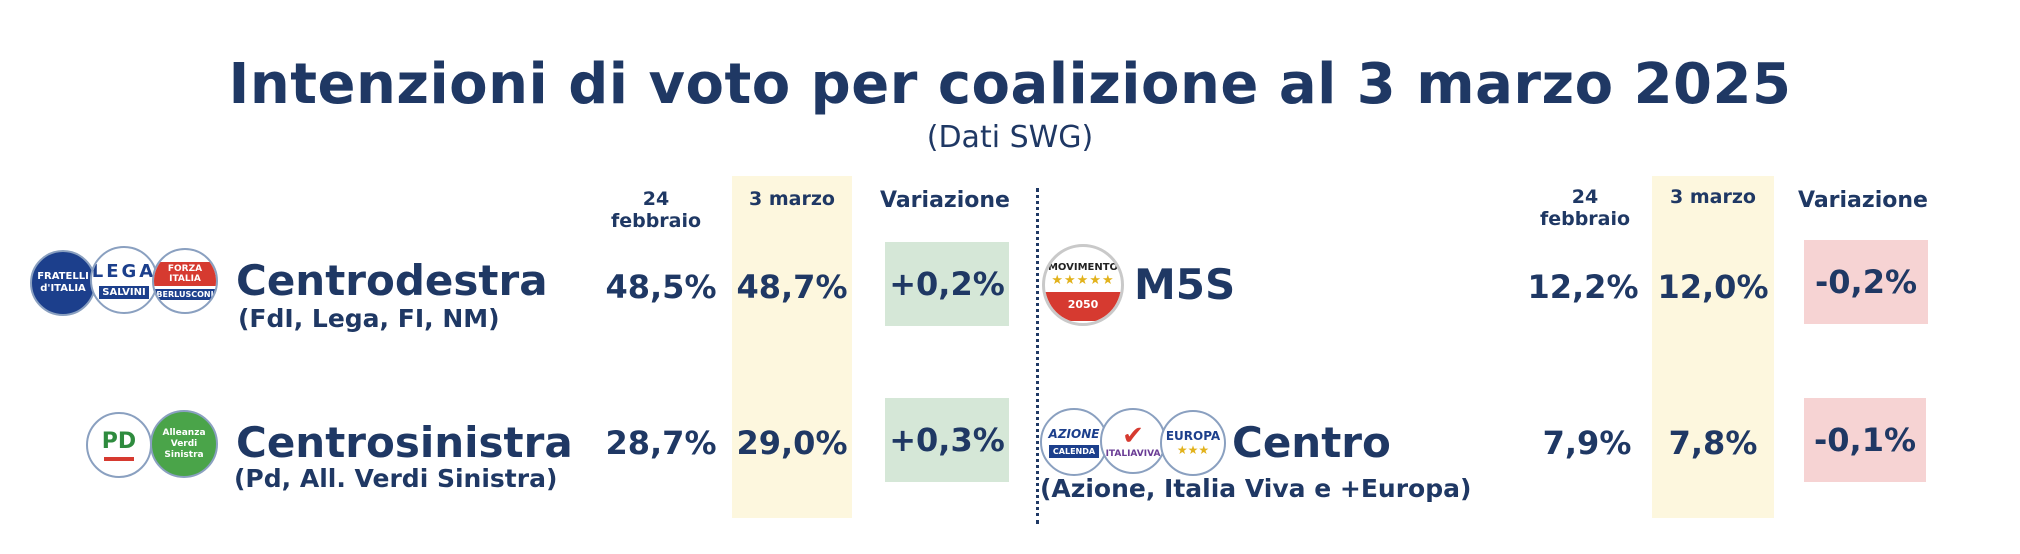  Describe the element at coordinates (119, 459) in the screenshot. I see `pd-logo-stripe` at that location.